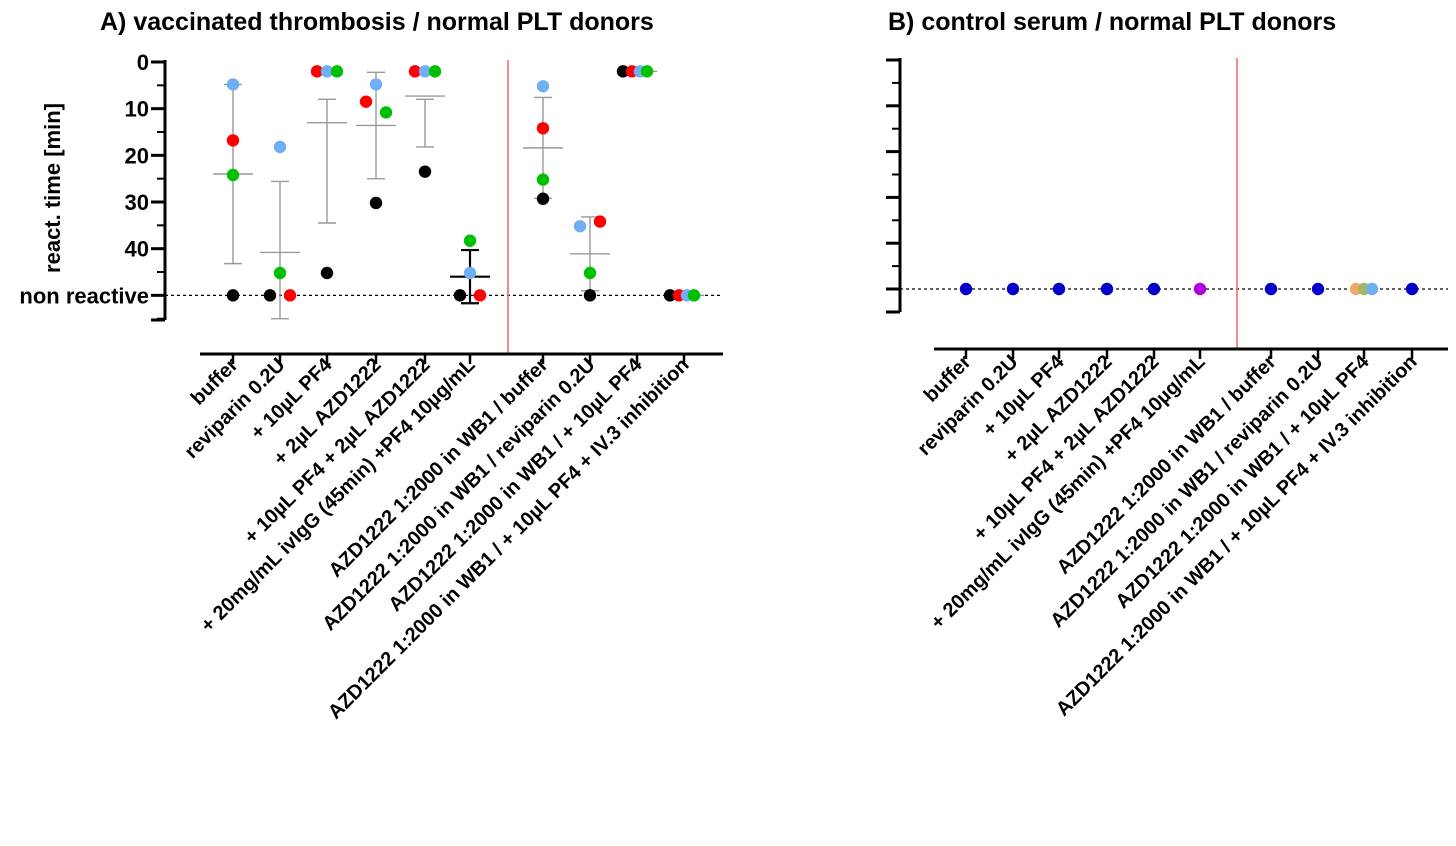 The width and height of the screenshot is (1456, 846). Describe the element at coordinates (1200, 289) in the screenshot. I see `panel-b-data-point-purple` at that location.